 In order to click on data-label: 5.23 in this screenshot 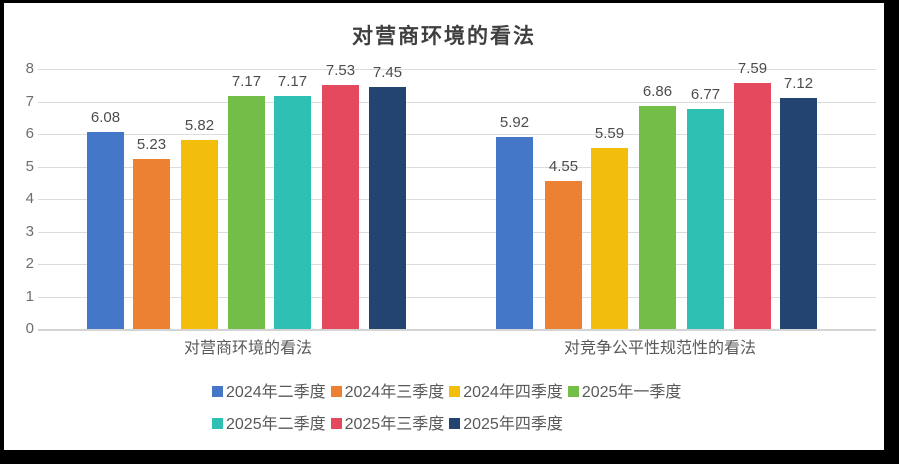, I will do `click(151, 144)`.